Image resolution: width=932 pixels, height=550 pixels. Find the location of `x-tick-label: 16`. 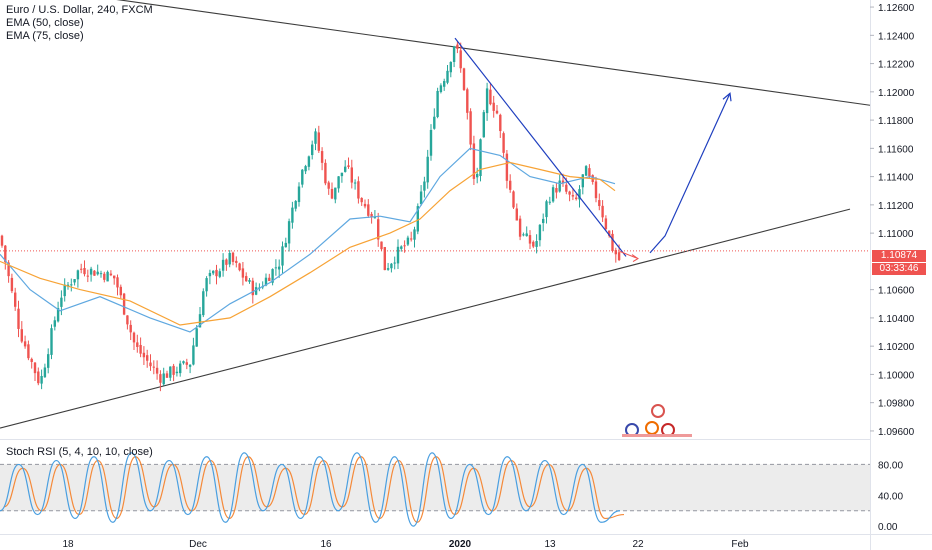

x-tick-label: 16 is located at coordinates (326, 544).